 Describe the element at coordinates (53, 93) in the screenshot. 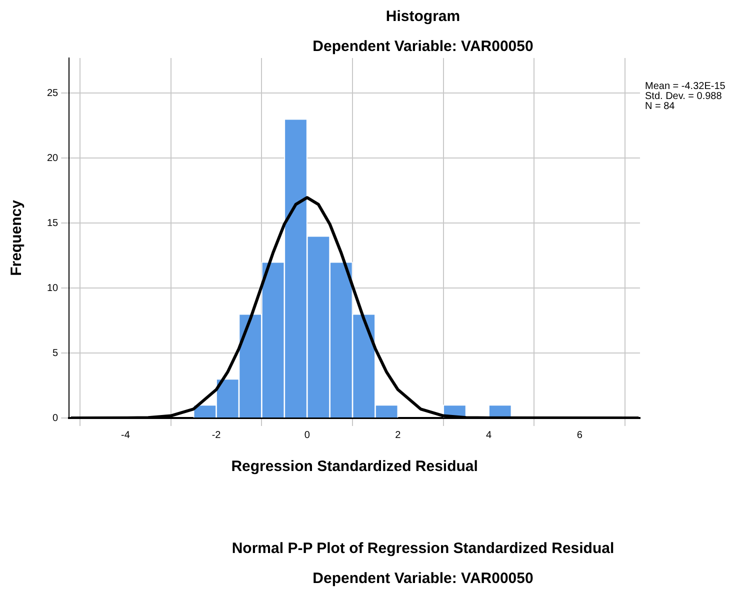

I see `y-tick-label: 25` at that location.